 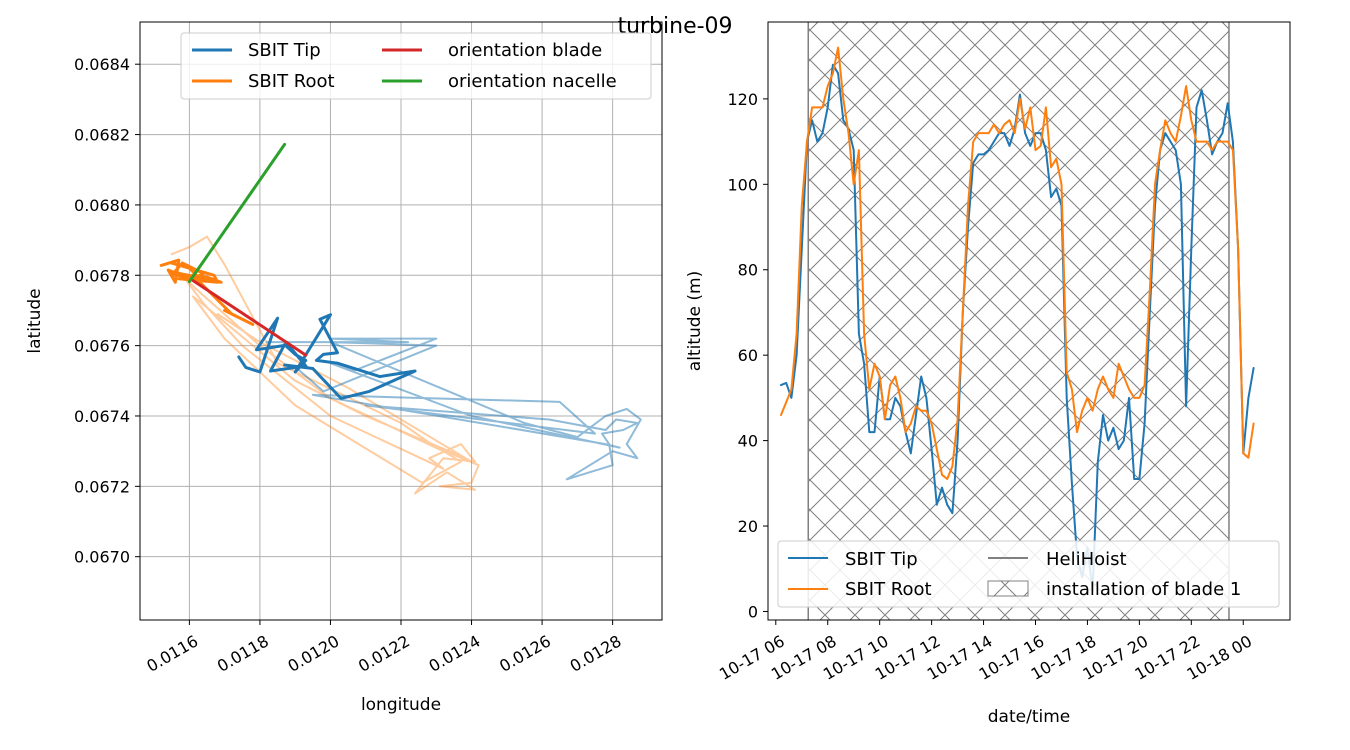 I want to click on map-x-axis-label: longitude, so click(x=401, y=705).